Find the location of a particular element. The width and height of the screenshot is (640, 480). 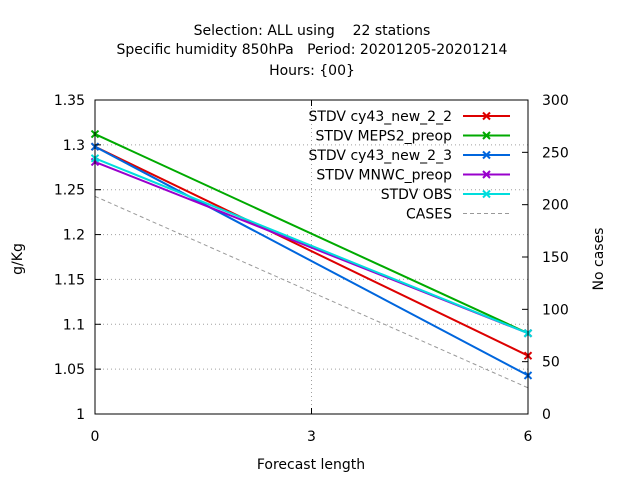

y2-tick-label: 0 is located at coordinates (546, 415).